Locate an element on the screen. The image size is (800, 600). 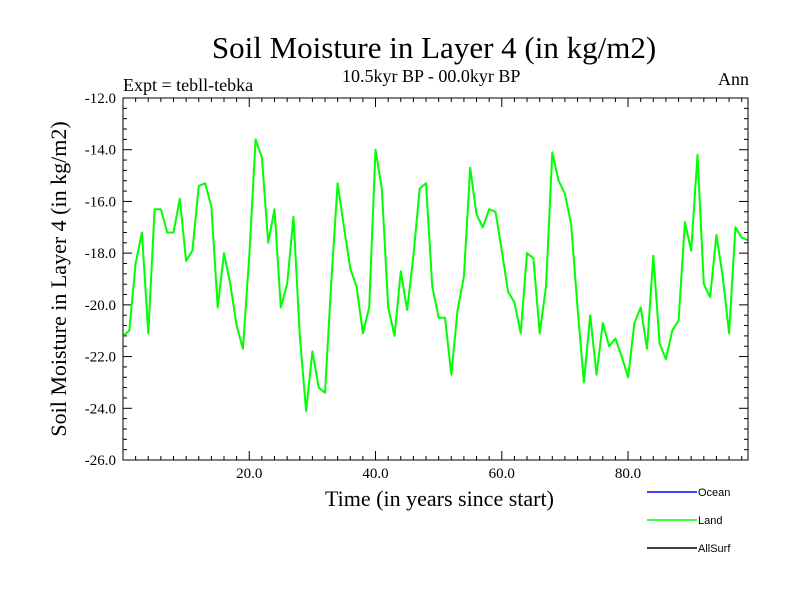
y-axis-label: Soil Moisture in Layer 4 (in kg/m2) is located at coordinates (58, 278).